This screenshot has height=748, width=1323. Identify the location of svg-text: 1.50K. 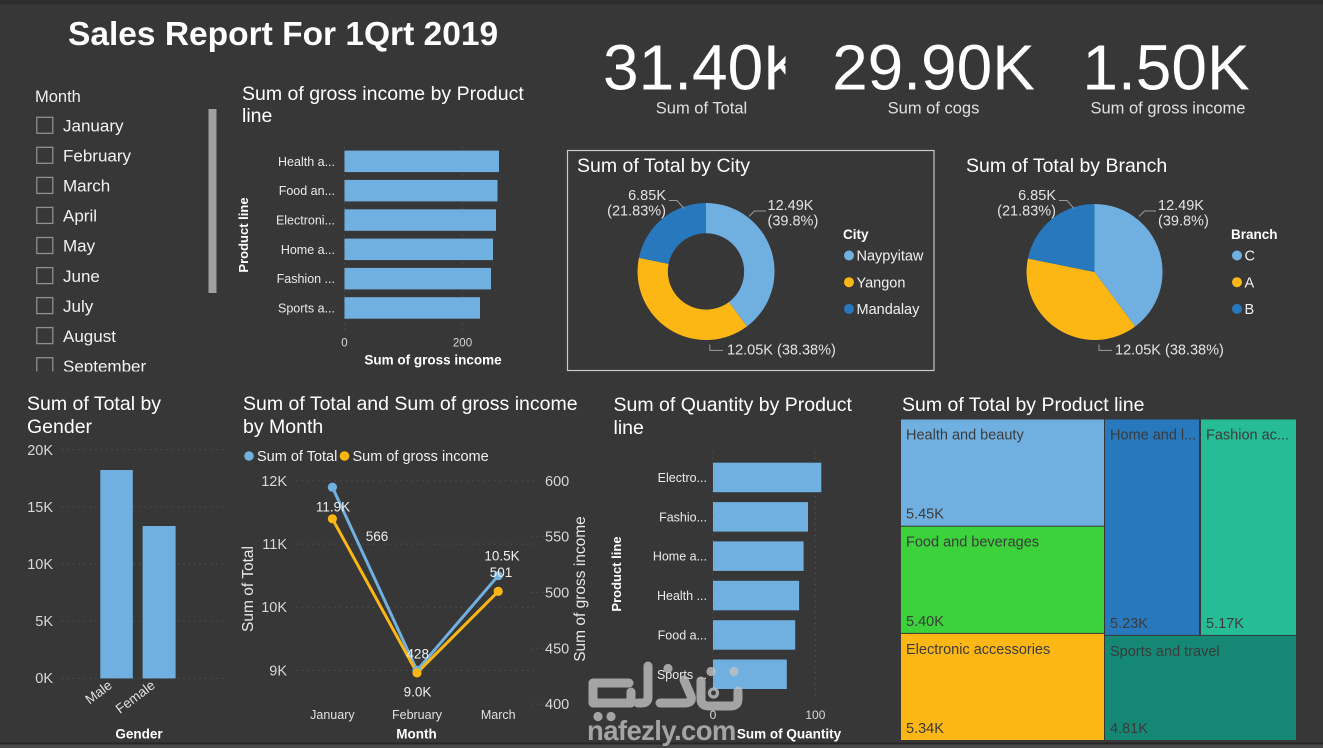
(1165, 67).